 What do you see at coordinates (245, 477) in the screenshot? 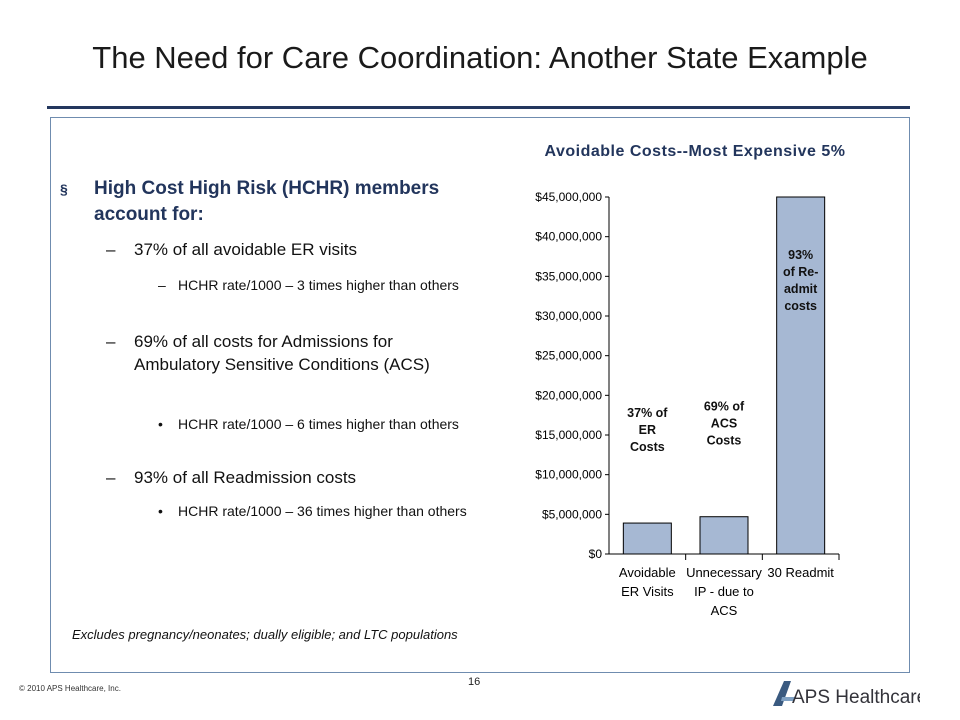
I see `sub-bullet-text: 93% of all Readmission costs` at bounding box center [245, 477].